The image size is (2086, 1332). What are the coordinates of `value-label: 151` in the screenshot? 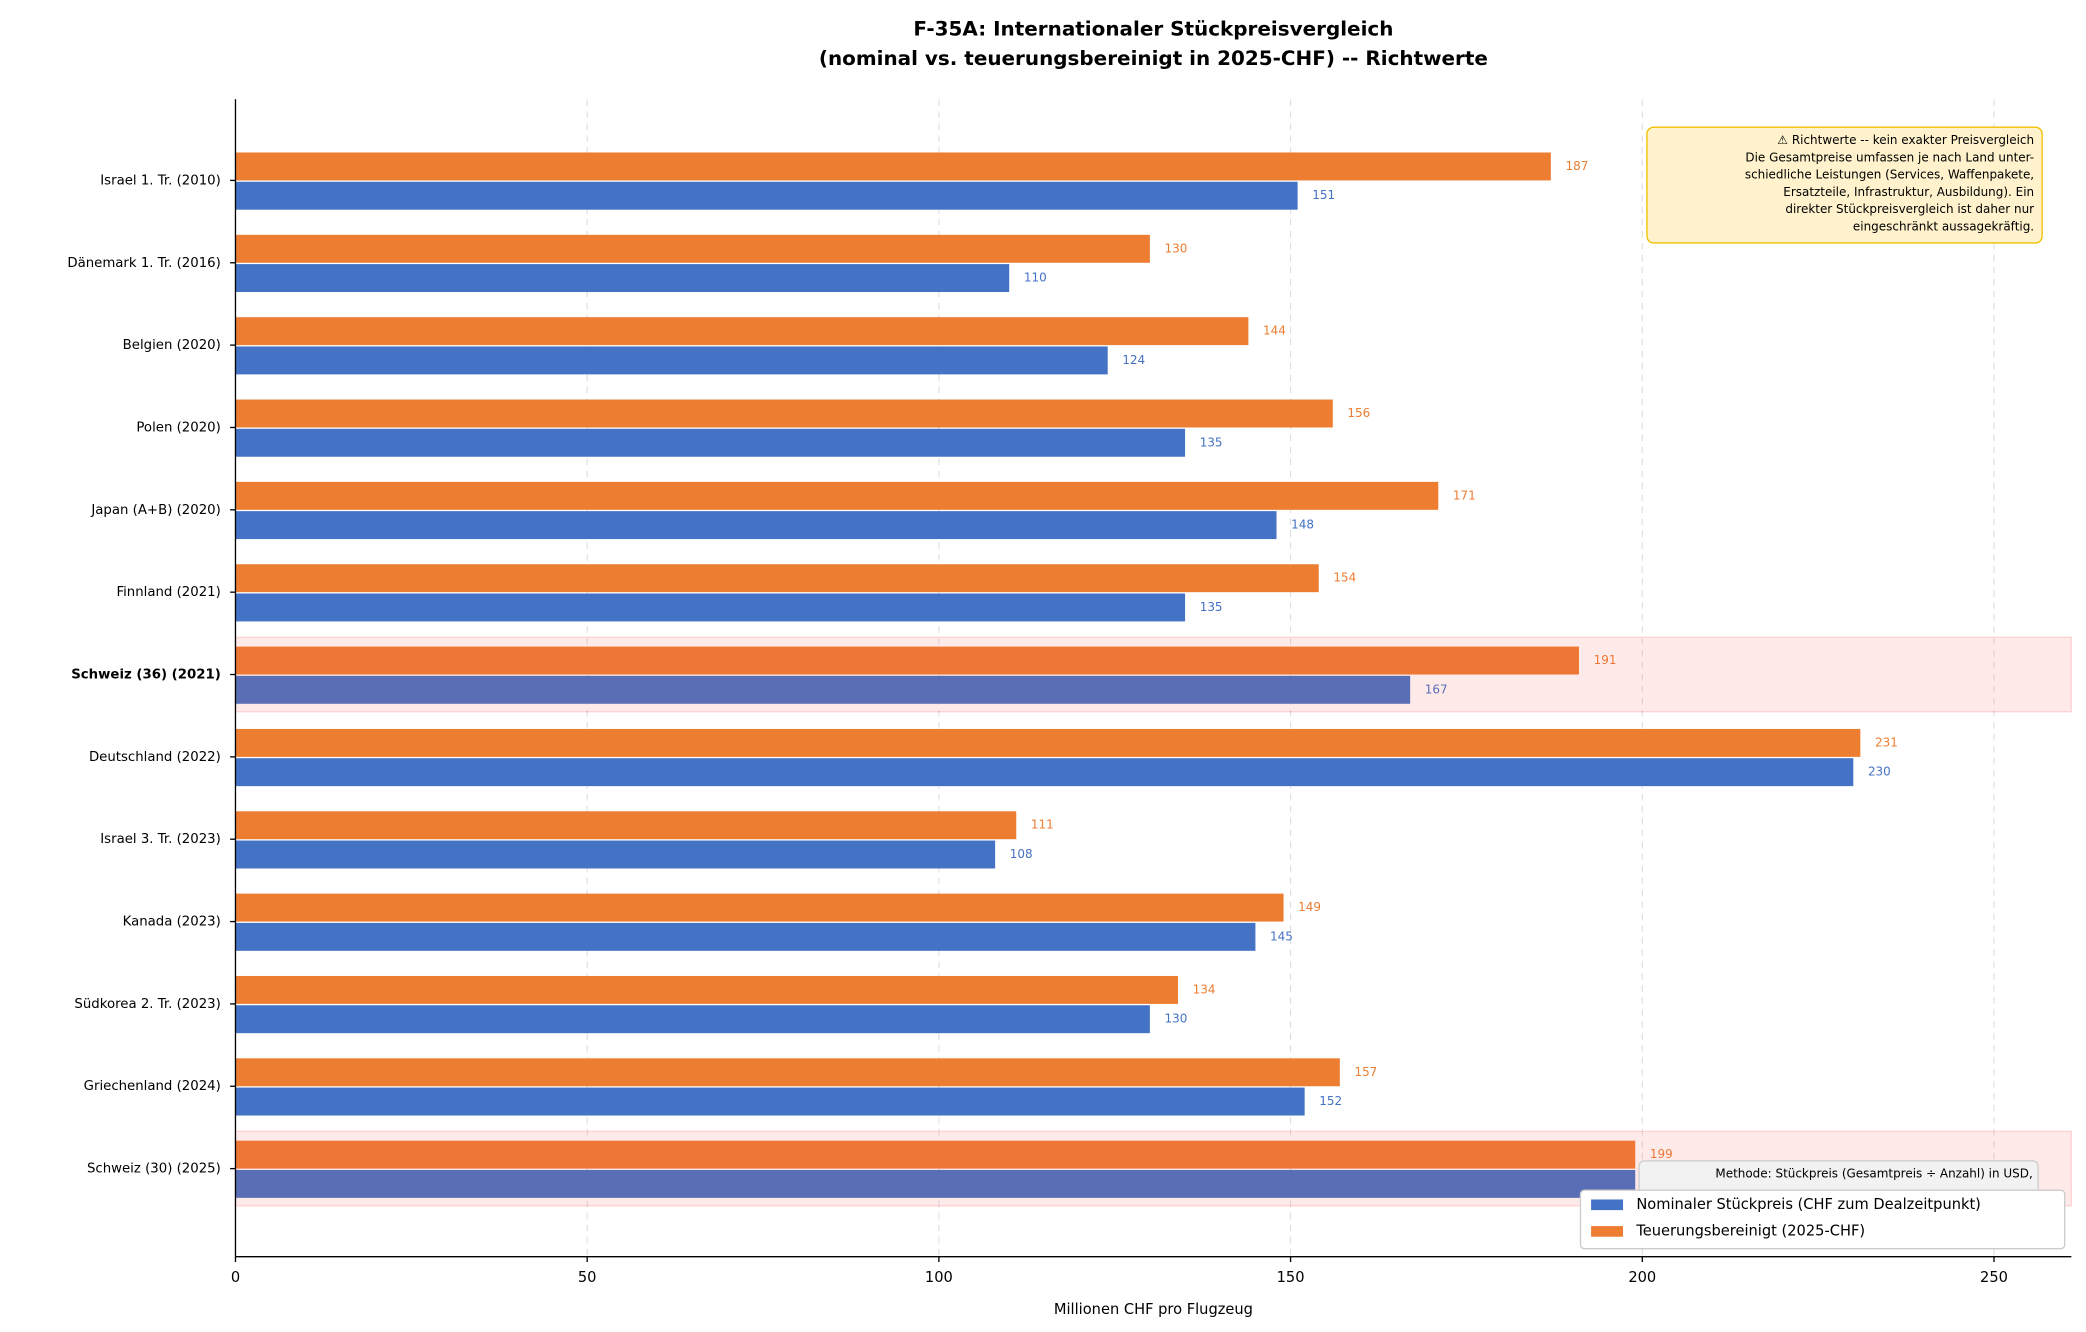 It's located at (1323, 195).